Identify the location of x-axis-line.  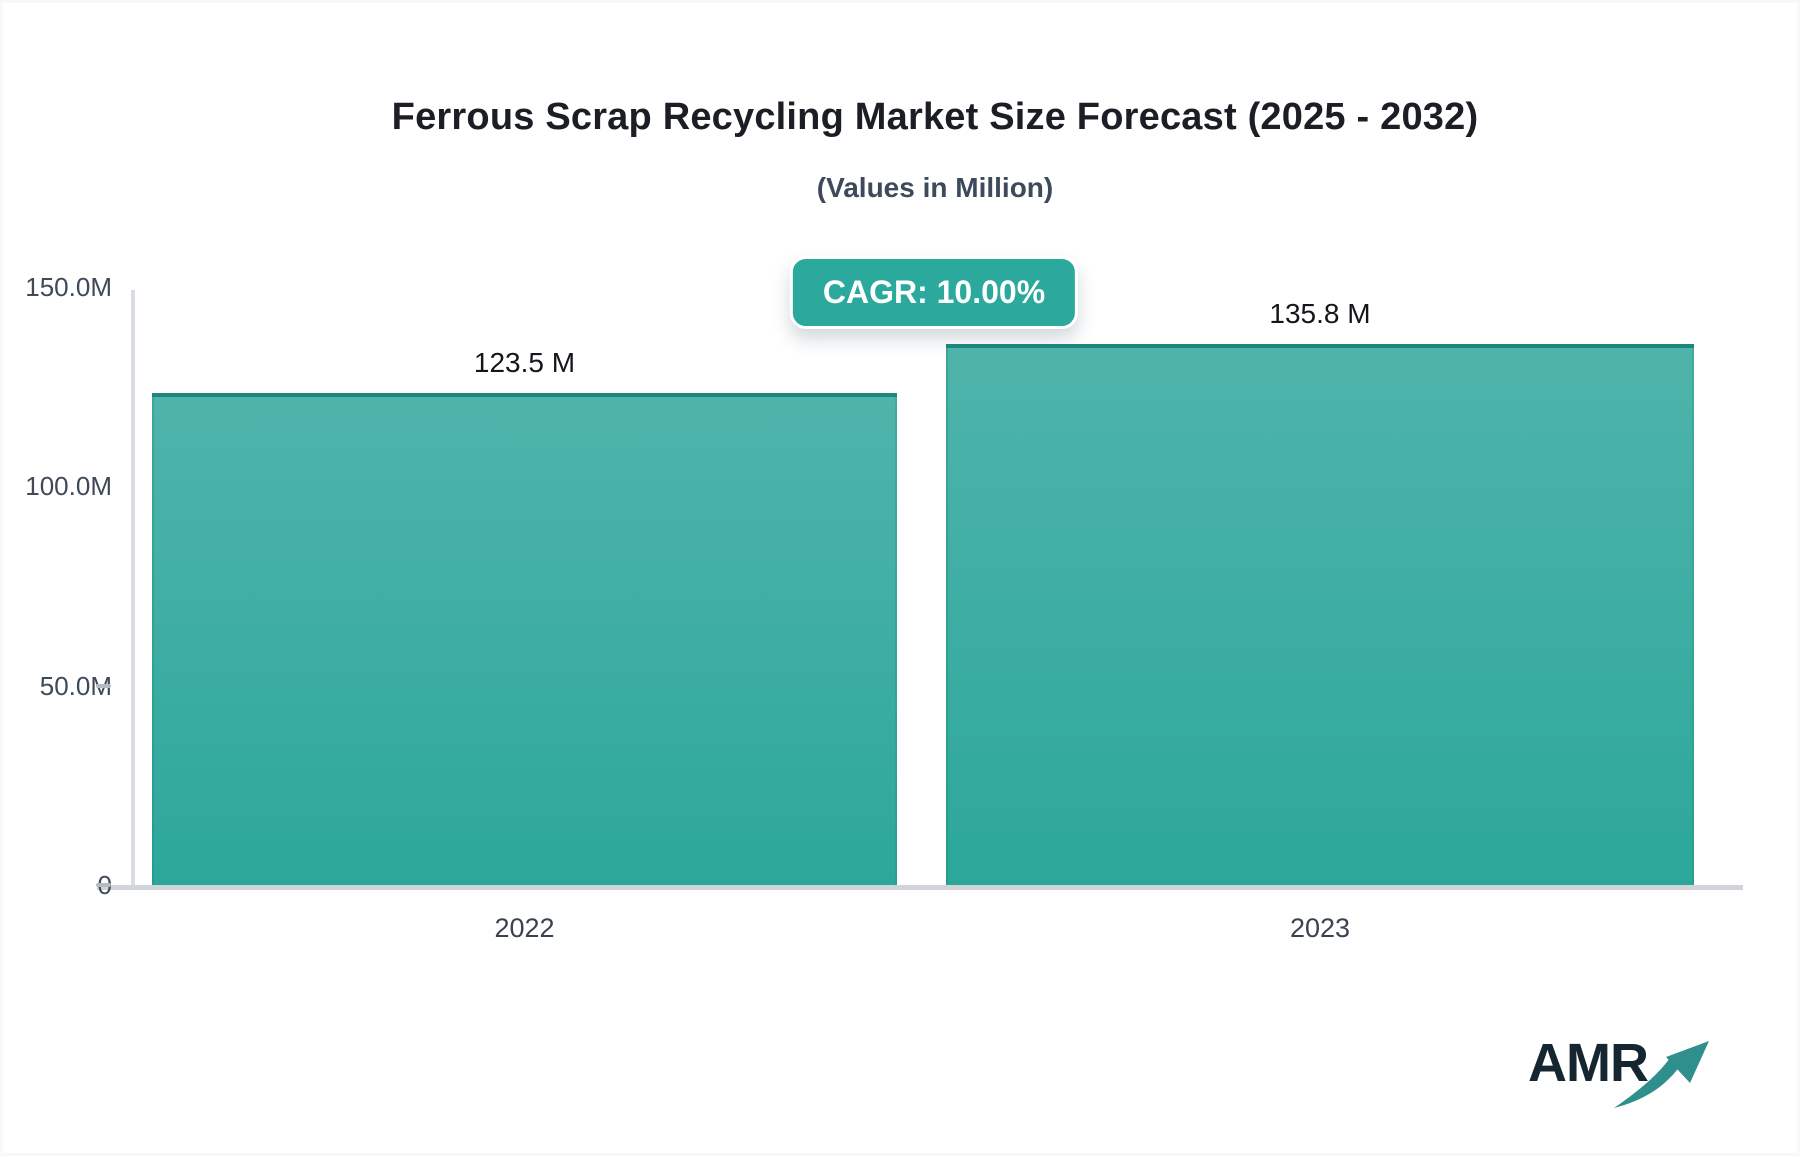
(920, 887).